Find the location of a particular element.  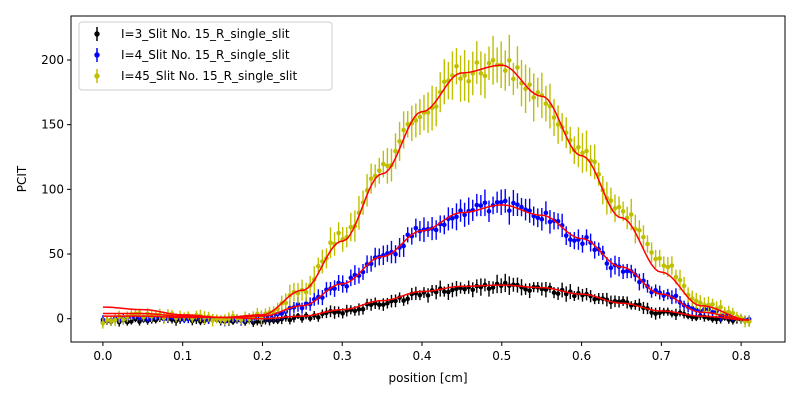

x-tick-label: 0.5 is located at coordinates (501, 356).